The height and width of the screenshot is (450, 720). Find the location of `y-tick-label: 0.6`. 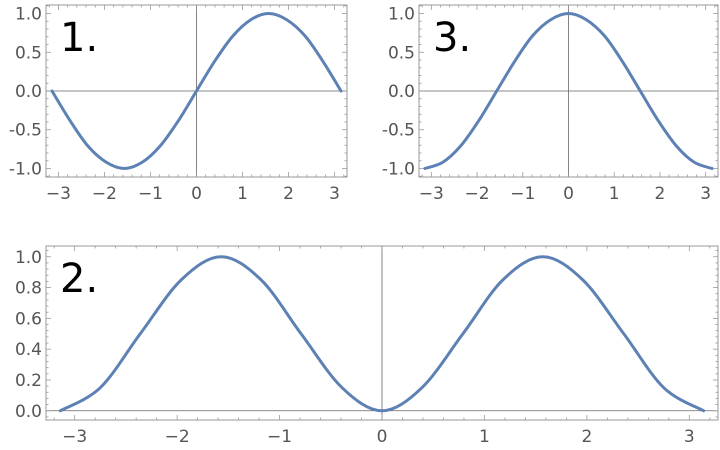

y-tick-label: 0.6 is located at coordinates (28, 319).